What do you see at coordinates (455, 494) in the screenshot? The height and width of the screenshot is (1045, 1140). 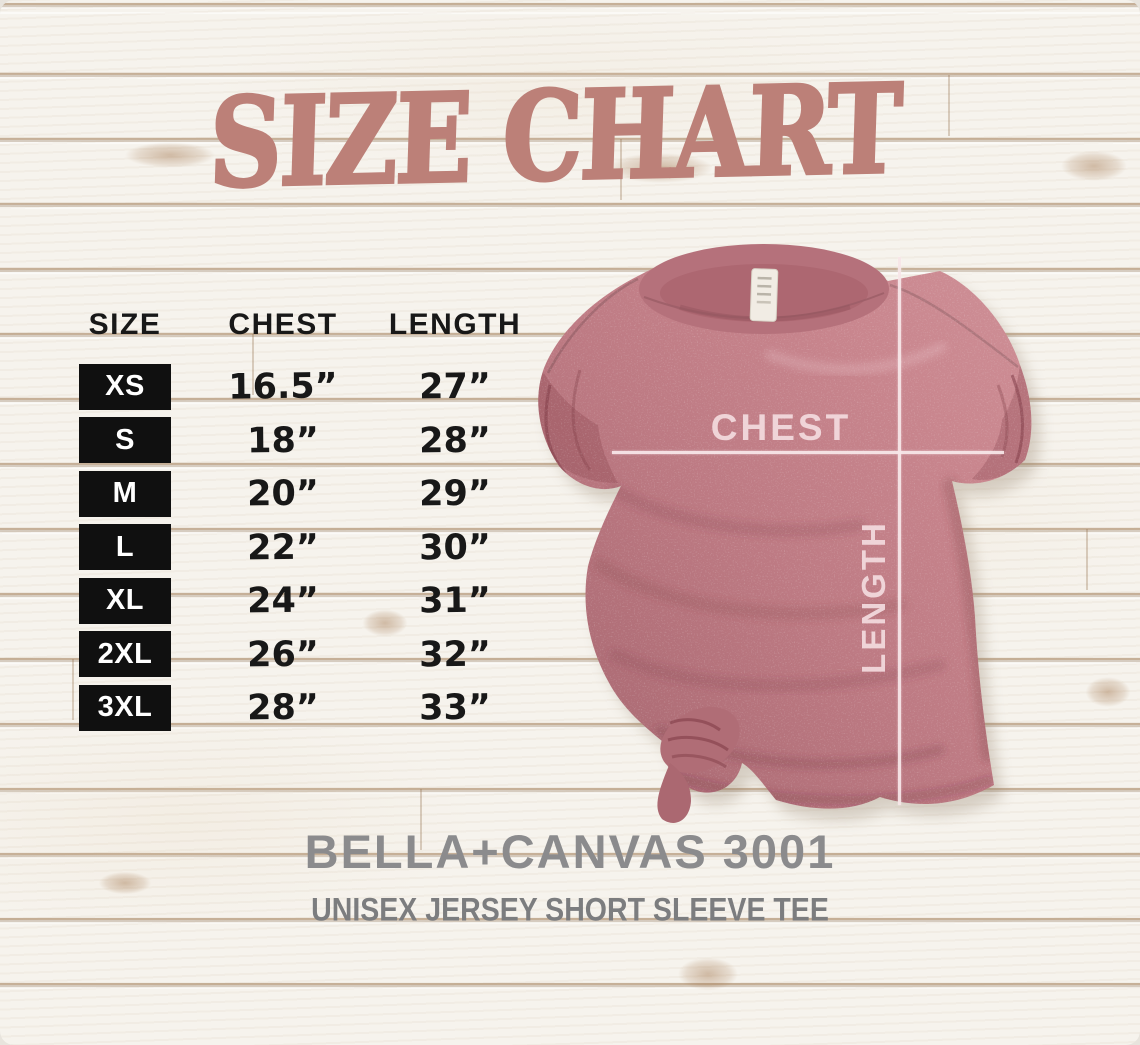 I see `length-value: 29”` at bounding box center [455, 494].